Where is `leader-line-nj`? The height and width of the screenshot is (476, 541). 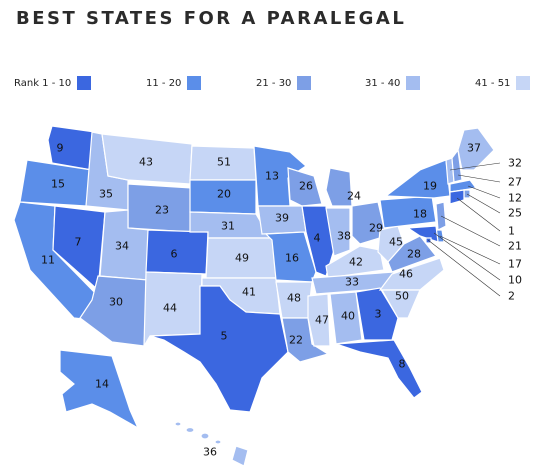
leader-line-nj is located at coordinates (470, 231).